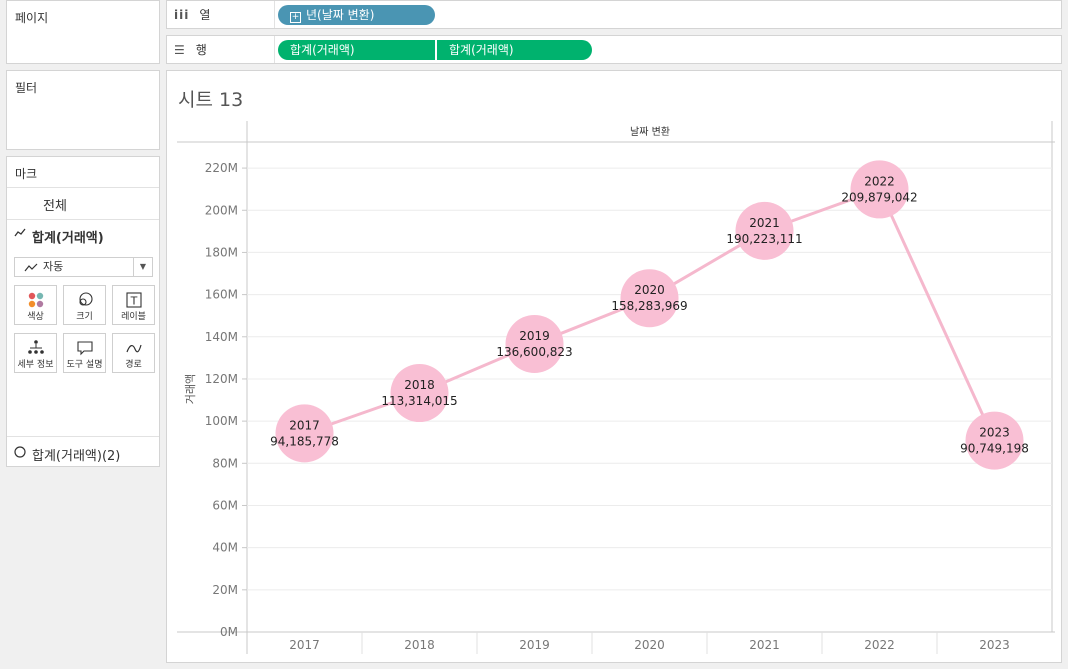 The height and width of the screenshot is (669, 1068). What do you see at coordinates (68, 238) in the screenshot?
I see `marks-measure-label: 합계(거래액)` at bounding box center [68, 238].